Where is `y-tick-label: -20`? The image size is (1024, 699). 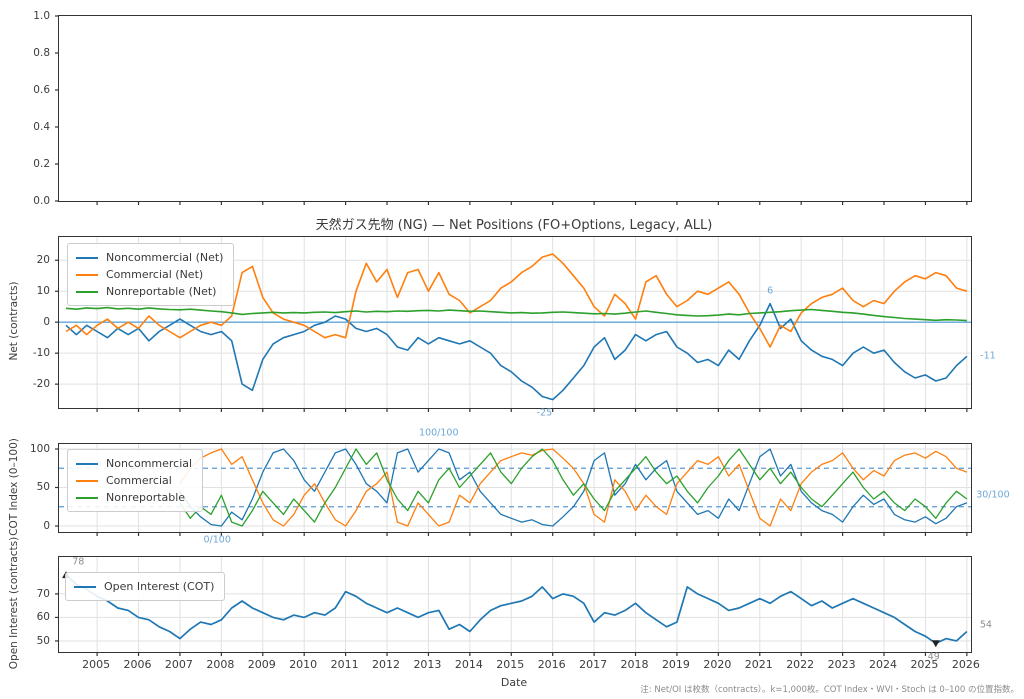
y-tick-label: -20 is located at coordinates (41, 384).